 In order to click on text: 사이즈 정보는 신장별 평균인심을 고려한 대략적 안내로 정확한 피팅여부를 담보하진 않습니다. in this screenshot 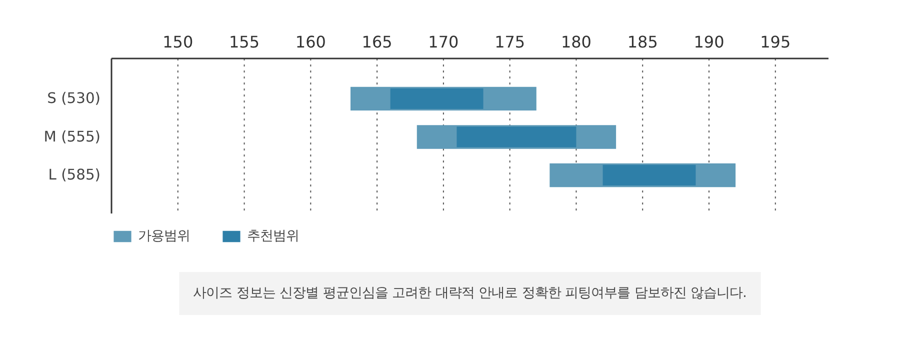, I will do `click(470, 293)`.